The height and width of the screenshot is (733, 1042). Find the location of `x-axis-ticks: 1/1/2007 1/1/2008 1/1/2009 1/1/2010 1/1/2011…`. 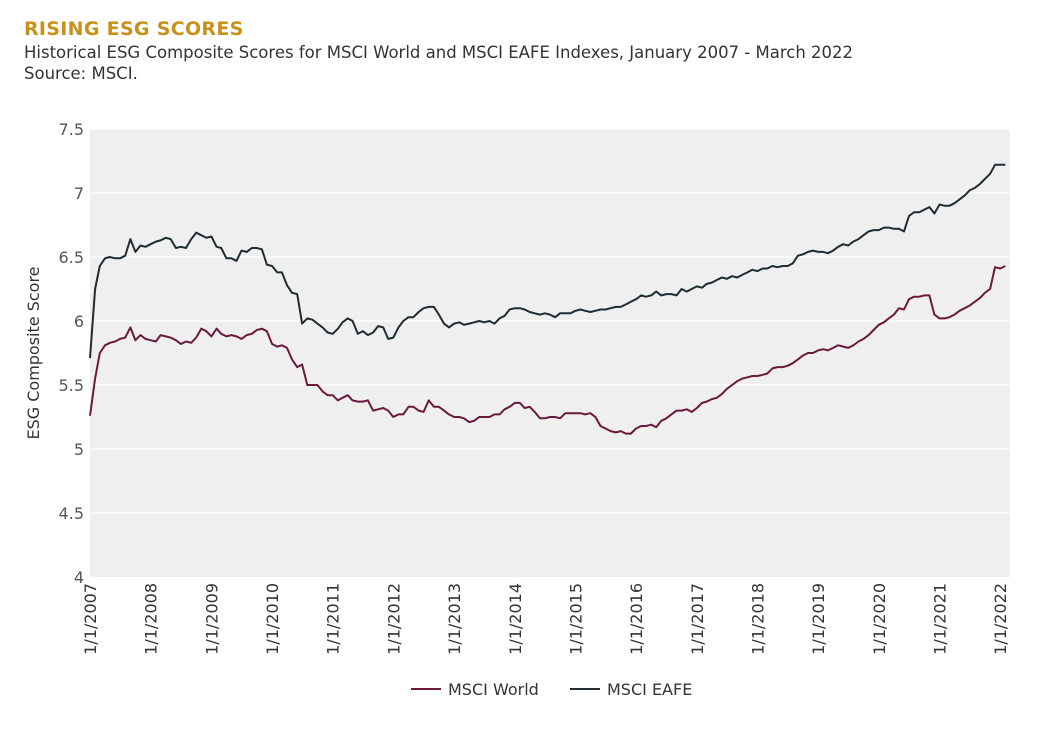

x-axis-ticks: 1/1/2007 1/1/2008 1/1/2009 1/1/2010 1/1/2011… is located at coordinates (545, 619).